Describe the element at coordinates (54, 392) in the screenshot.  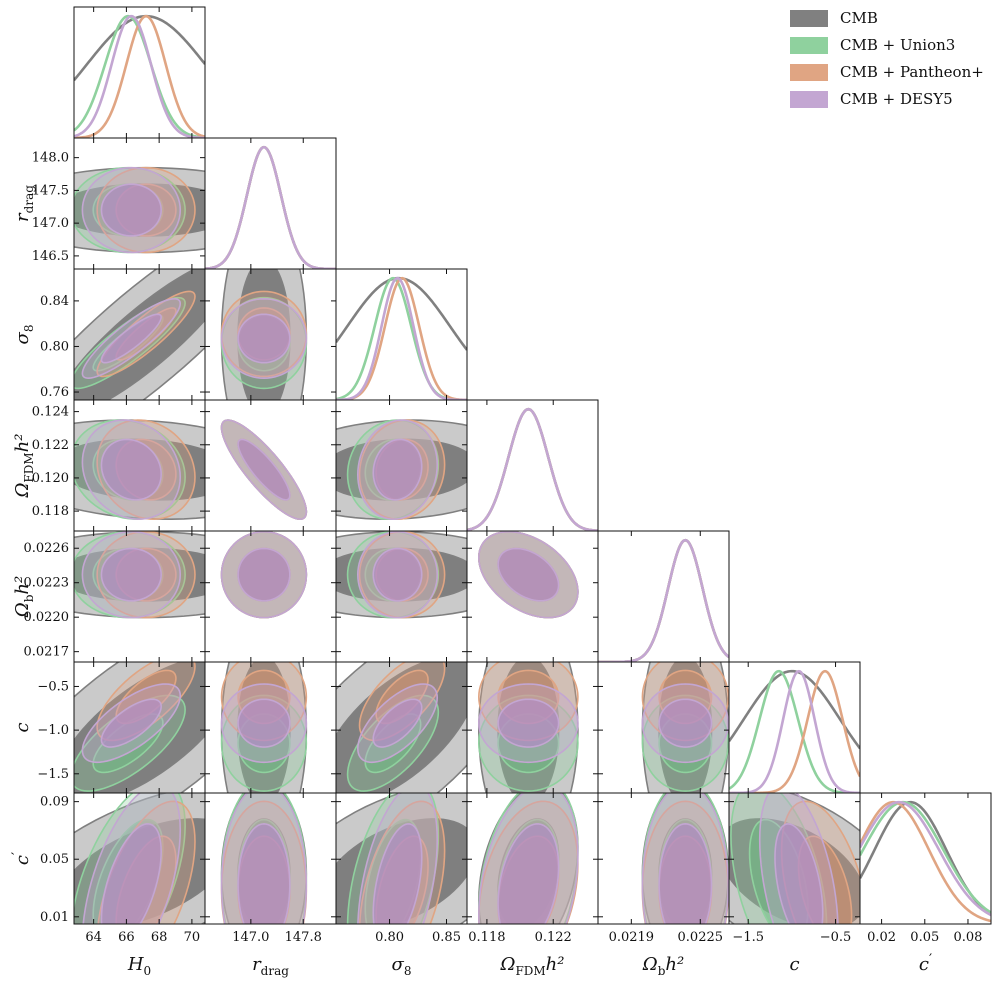
I see `y-tick-label-sigma8: 0.76` at that location.